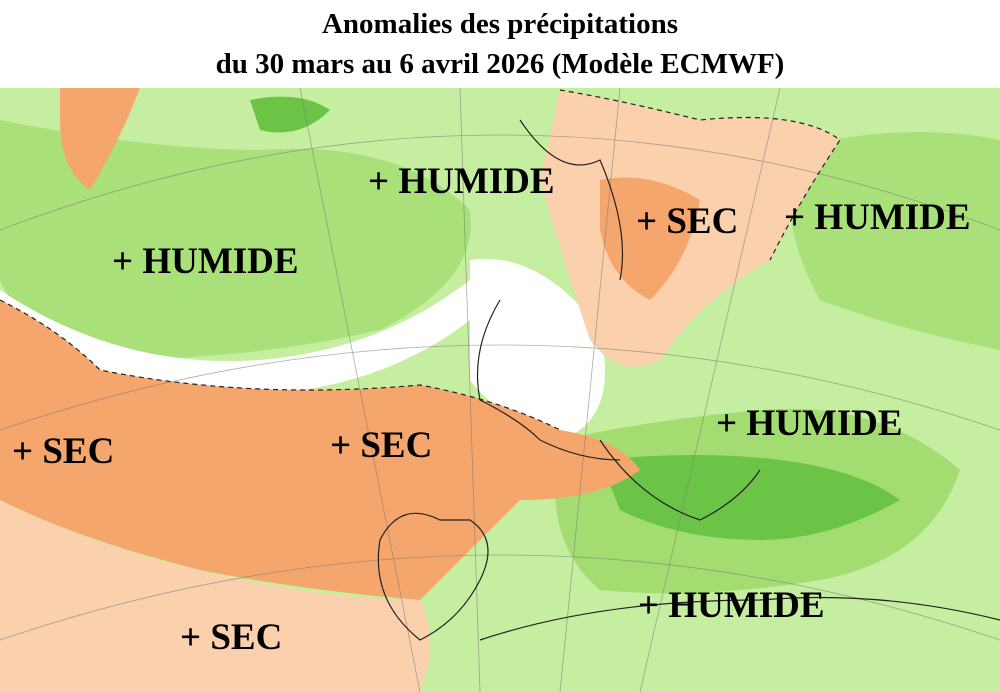  Describe the element at coordinates (894, 241) in the screenshot. I see `humid-zone-russia` at that location.